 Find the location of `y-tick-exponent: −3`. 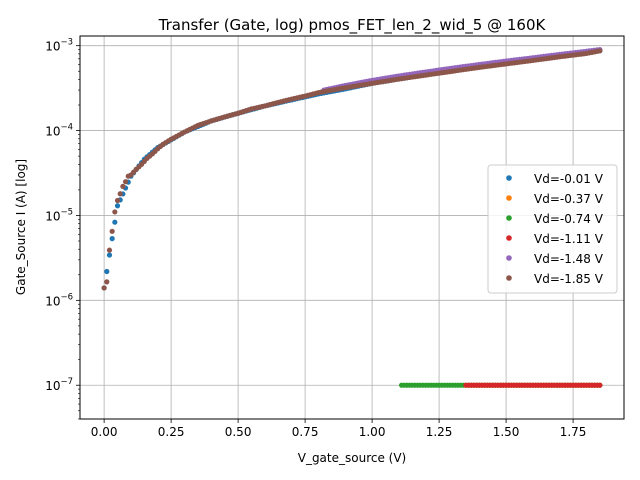

y-tick-exponent: −3 is located at coordinates (66, 43).